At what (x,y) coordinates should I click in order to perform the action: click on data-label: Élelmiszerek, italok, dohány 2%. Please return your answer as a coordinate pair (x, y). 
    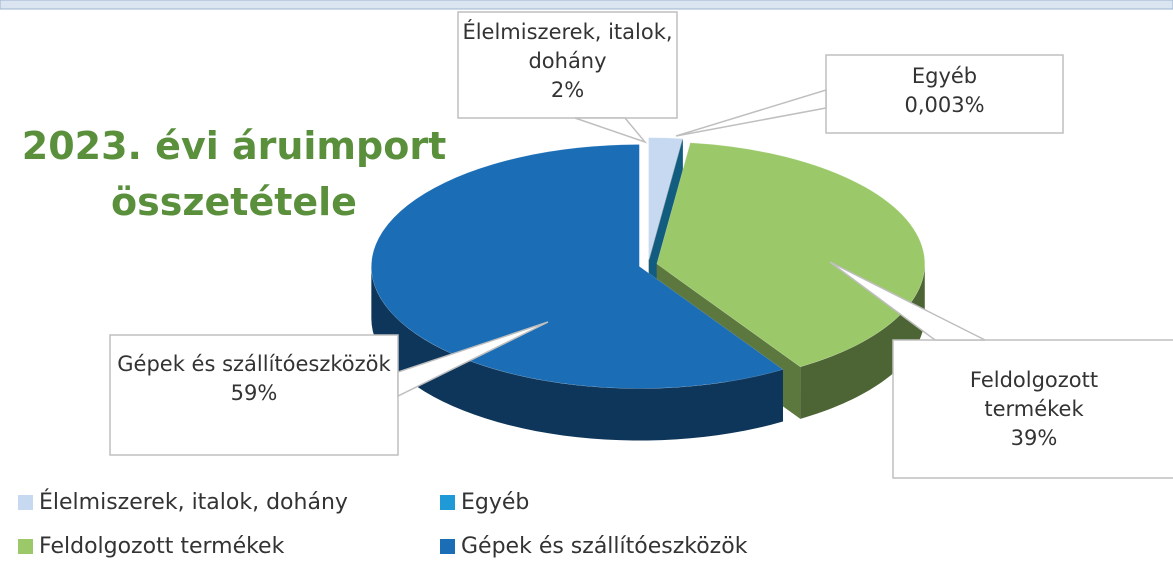
    Looking at the image, I should click on (567, 61).